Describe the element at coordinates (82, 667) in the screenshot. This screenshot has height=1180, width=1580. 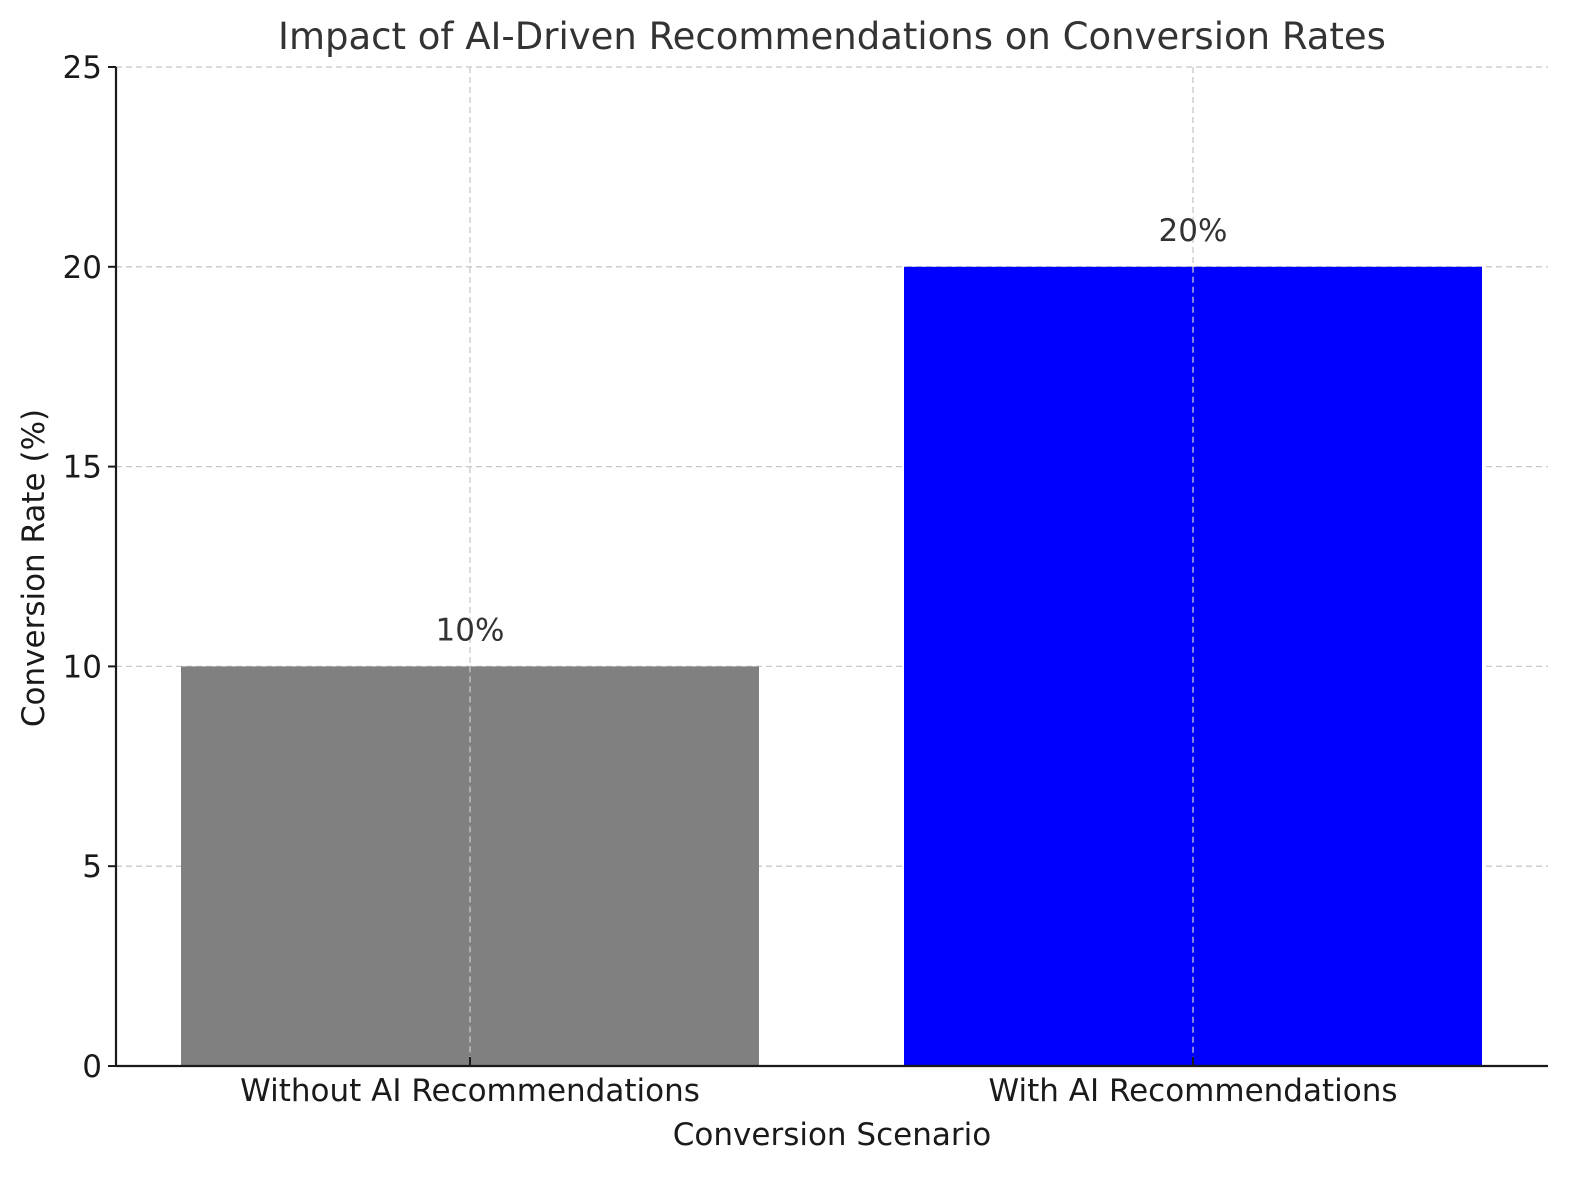
I see `y-tick-label: 10` at that location.